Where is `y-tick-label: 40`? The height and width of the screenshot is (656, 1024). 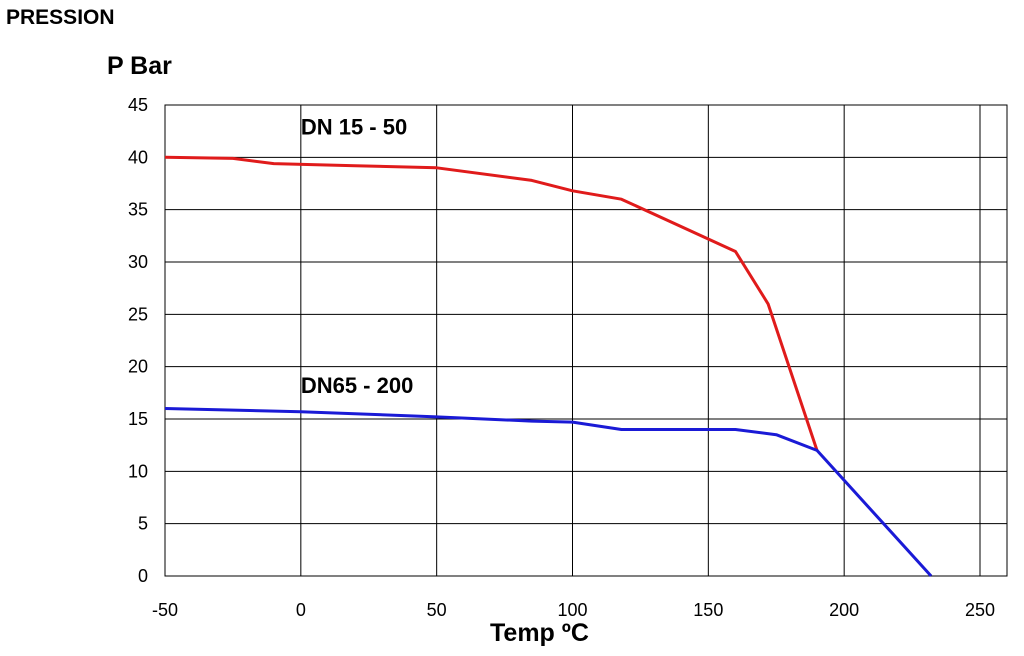 y-tick-label: 40 is located at coordinates (138, 157).